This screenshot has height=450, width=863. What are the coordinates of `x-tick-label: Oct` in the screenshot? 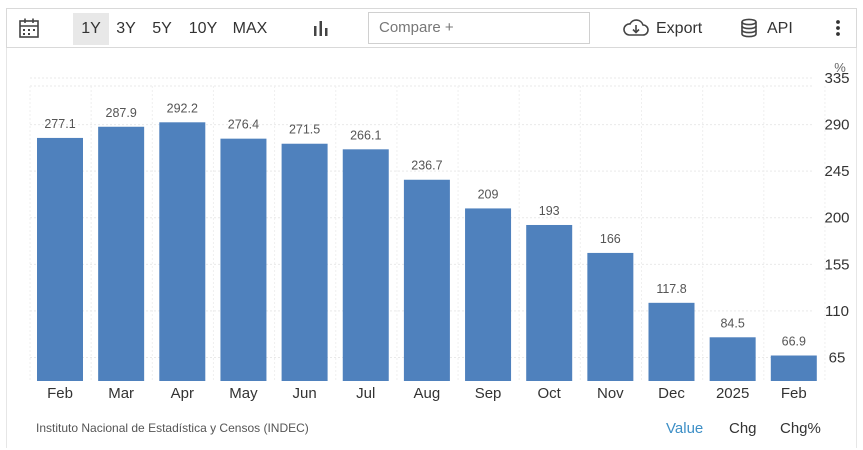 It's located at (550, 393).